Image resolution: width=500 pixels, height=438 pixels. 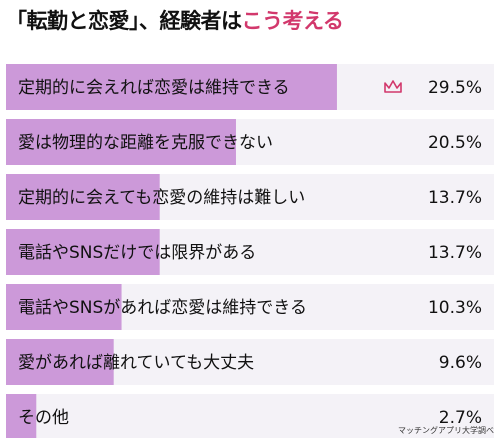 I want to click on category-label: その他, so click(x=43, y=418).